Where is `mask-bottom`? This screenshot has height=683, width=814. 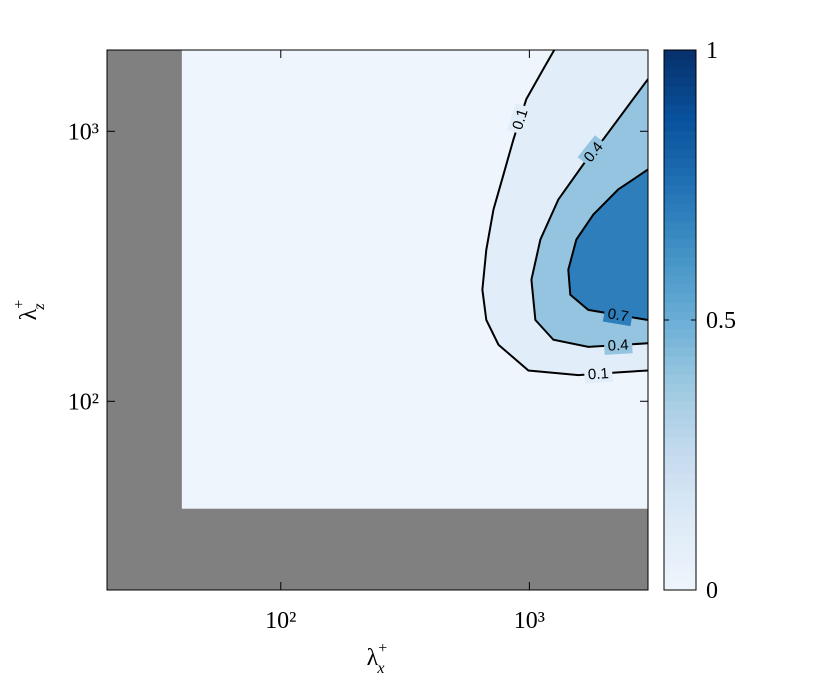 mask-bottom is located at coordinates (377, 549).